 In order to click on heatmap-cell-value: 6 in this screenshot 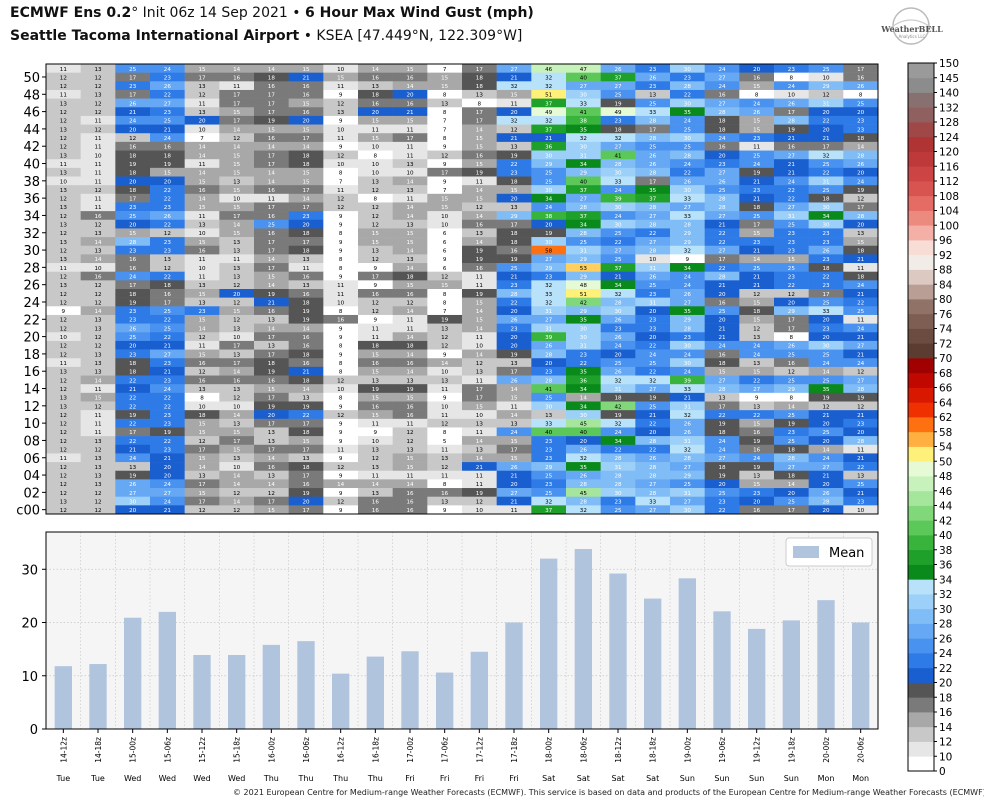, I will do `click(445, 269)`.